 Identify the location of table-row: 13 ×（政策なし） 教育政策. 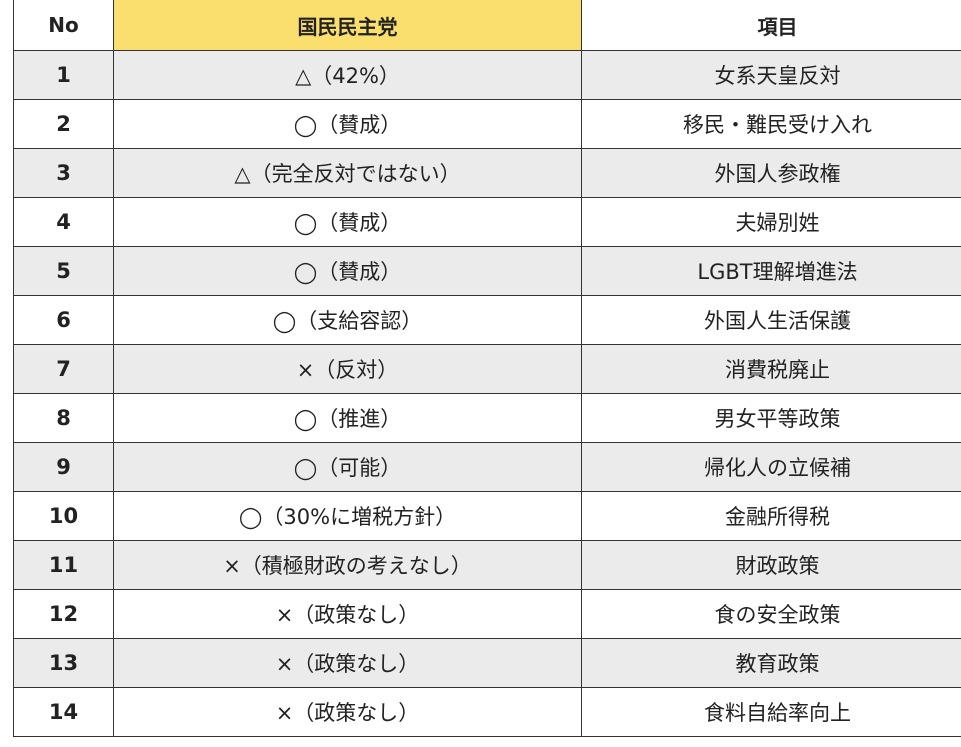
(487, 663).